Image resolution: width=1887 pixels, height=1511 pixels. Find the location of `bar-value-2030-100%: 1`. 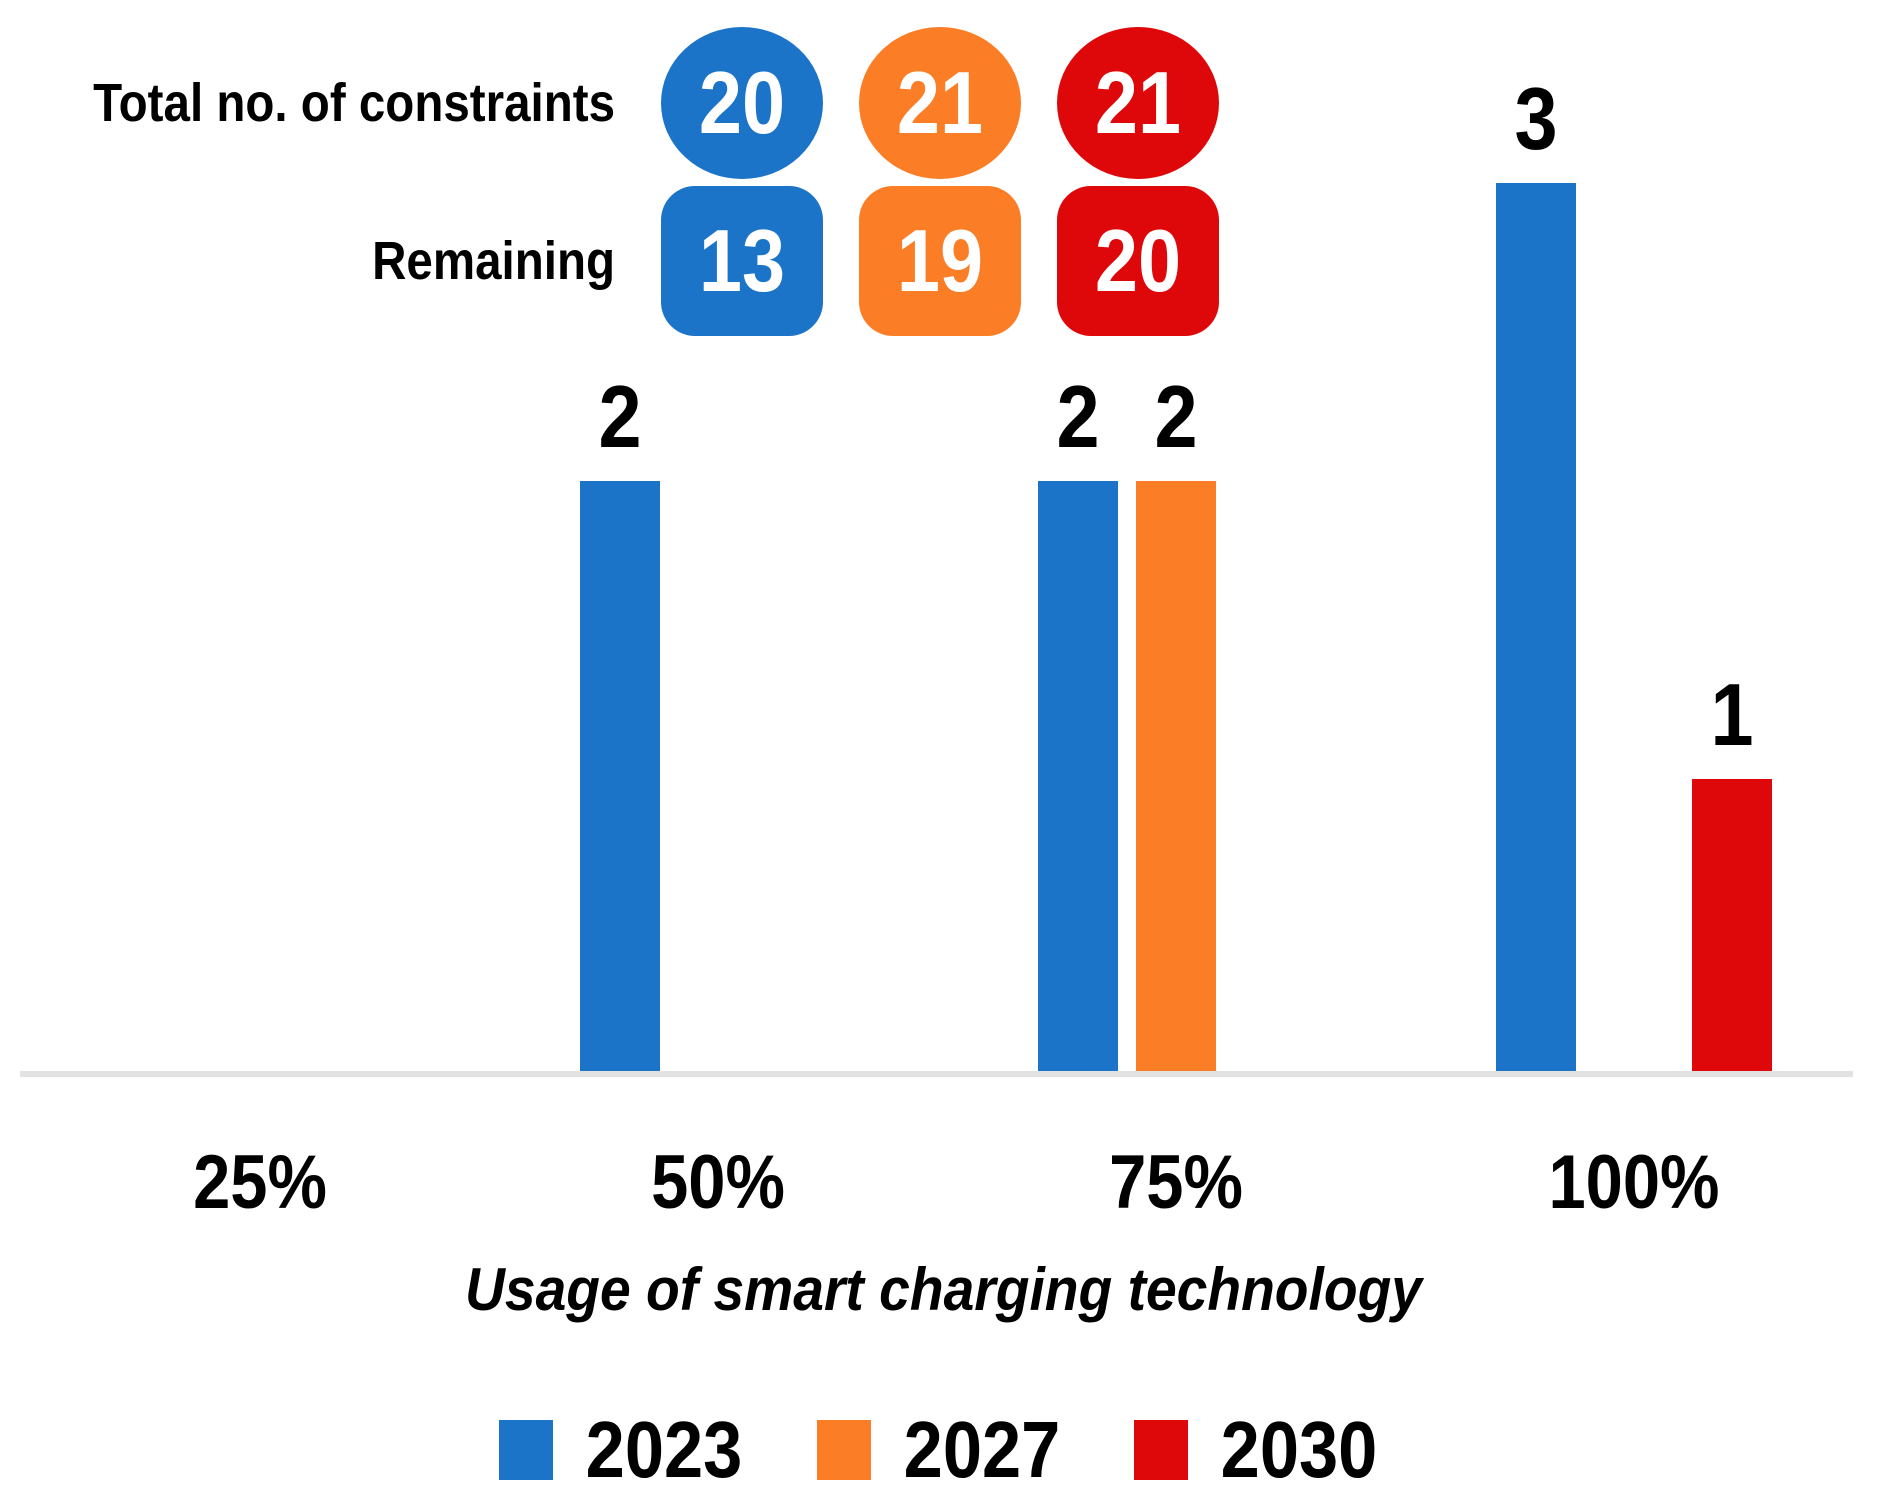

bar-value-2030-100%: 1 is located at coordinates (1732, 714).